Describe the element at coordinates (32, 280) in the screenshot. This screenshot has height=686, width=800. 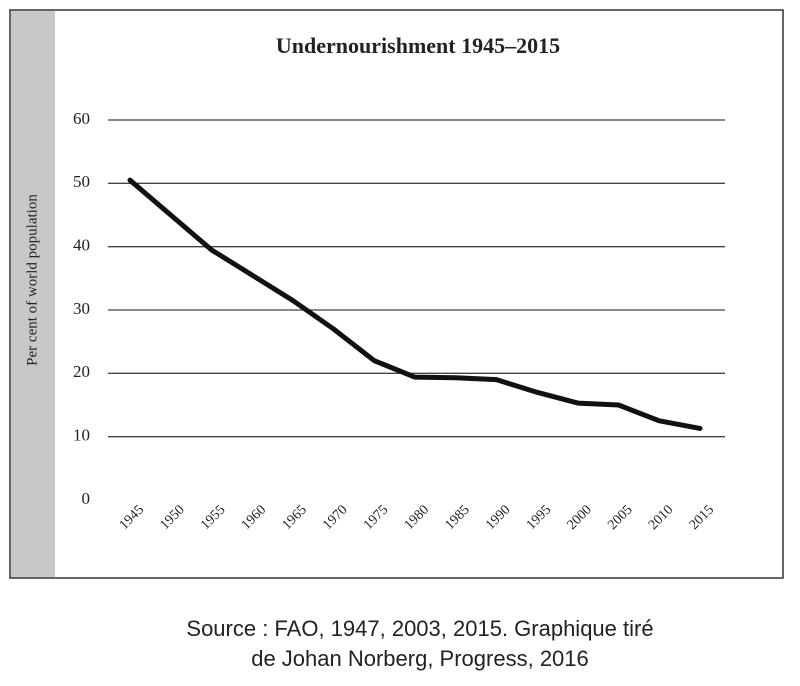
I see `y-axis-label: Per cent of world population` at that location.